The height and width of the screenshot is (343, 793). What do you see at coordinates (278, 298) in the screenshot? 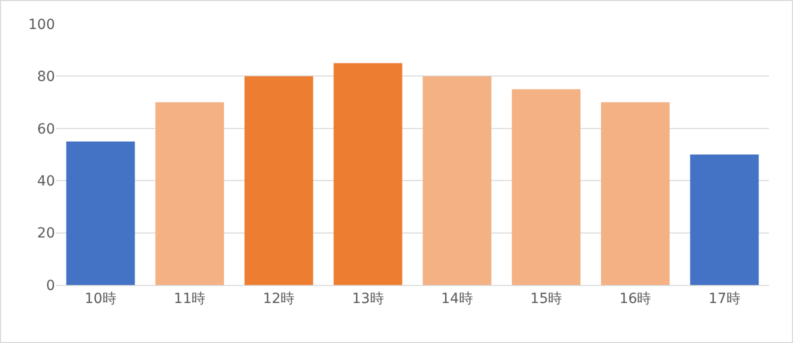
I see `x-tick-label: 12時` at bounding box center [278, 298].